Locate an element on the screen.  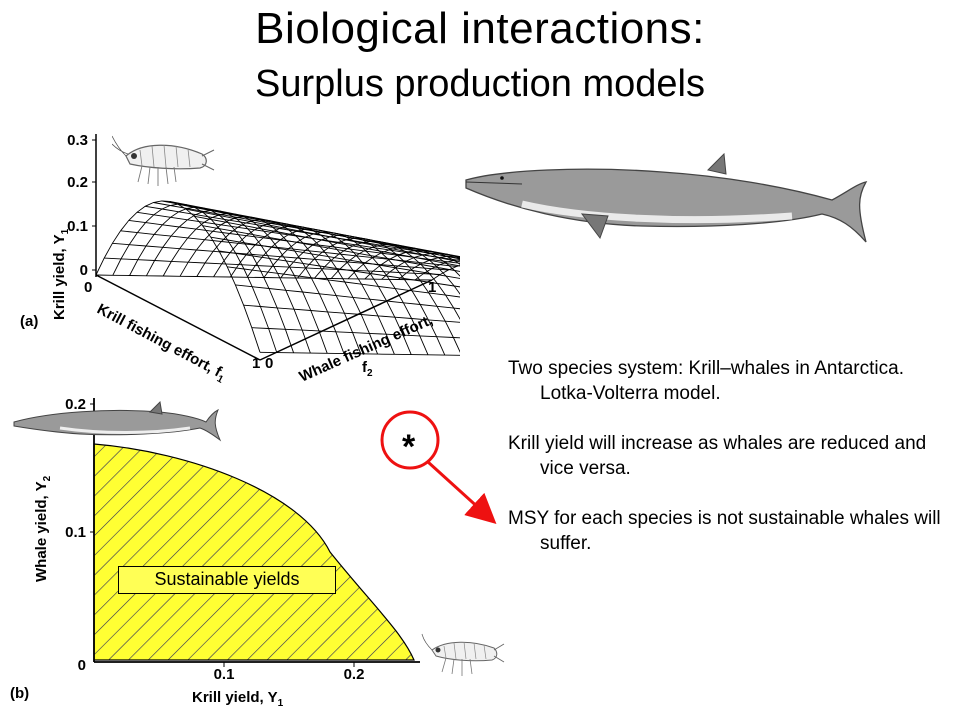
marker-circle is located at coordinates (410, 440).